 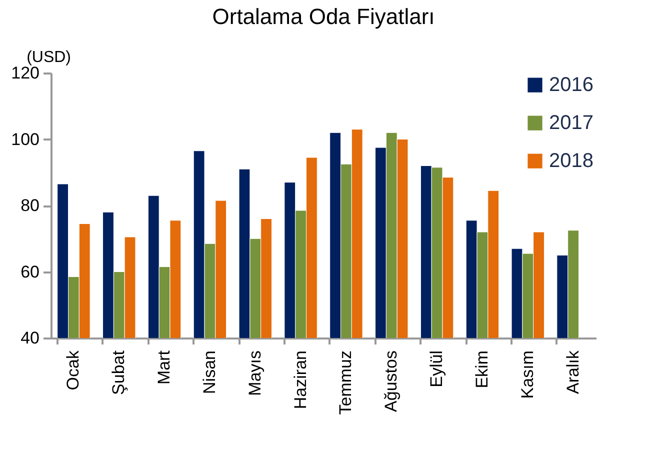 What do you see at coordinates (346, 382) in the screenshot?
I see `x-tick-label: Temmuz` at bounding box center [346, 382].